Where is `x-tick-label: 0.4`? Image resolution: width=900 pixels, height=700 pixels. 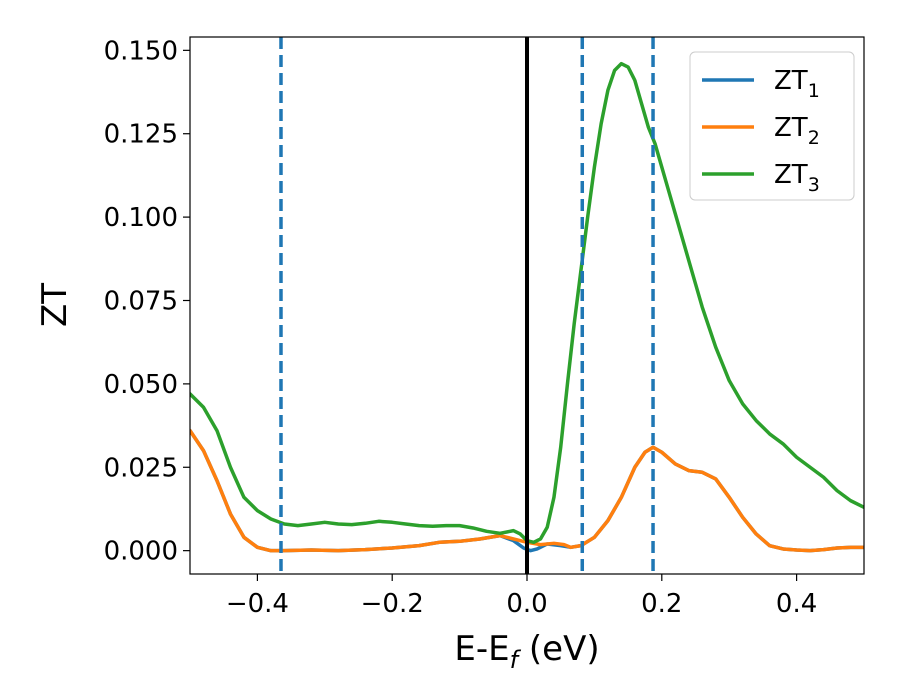 x-tick-label: 0.4 is located at coordinates (796, 604).